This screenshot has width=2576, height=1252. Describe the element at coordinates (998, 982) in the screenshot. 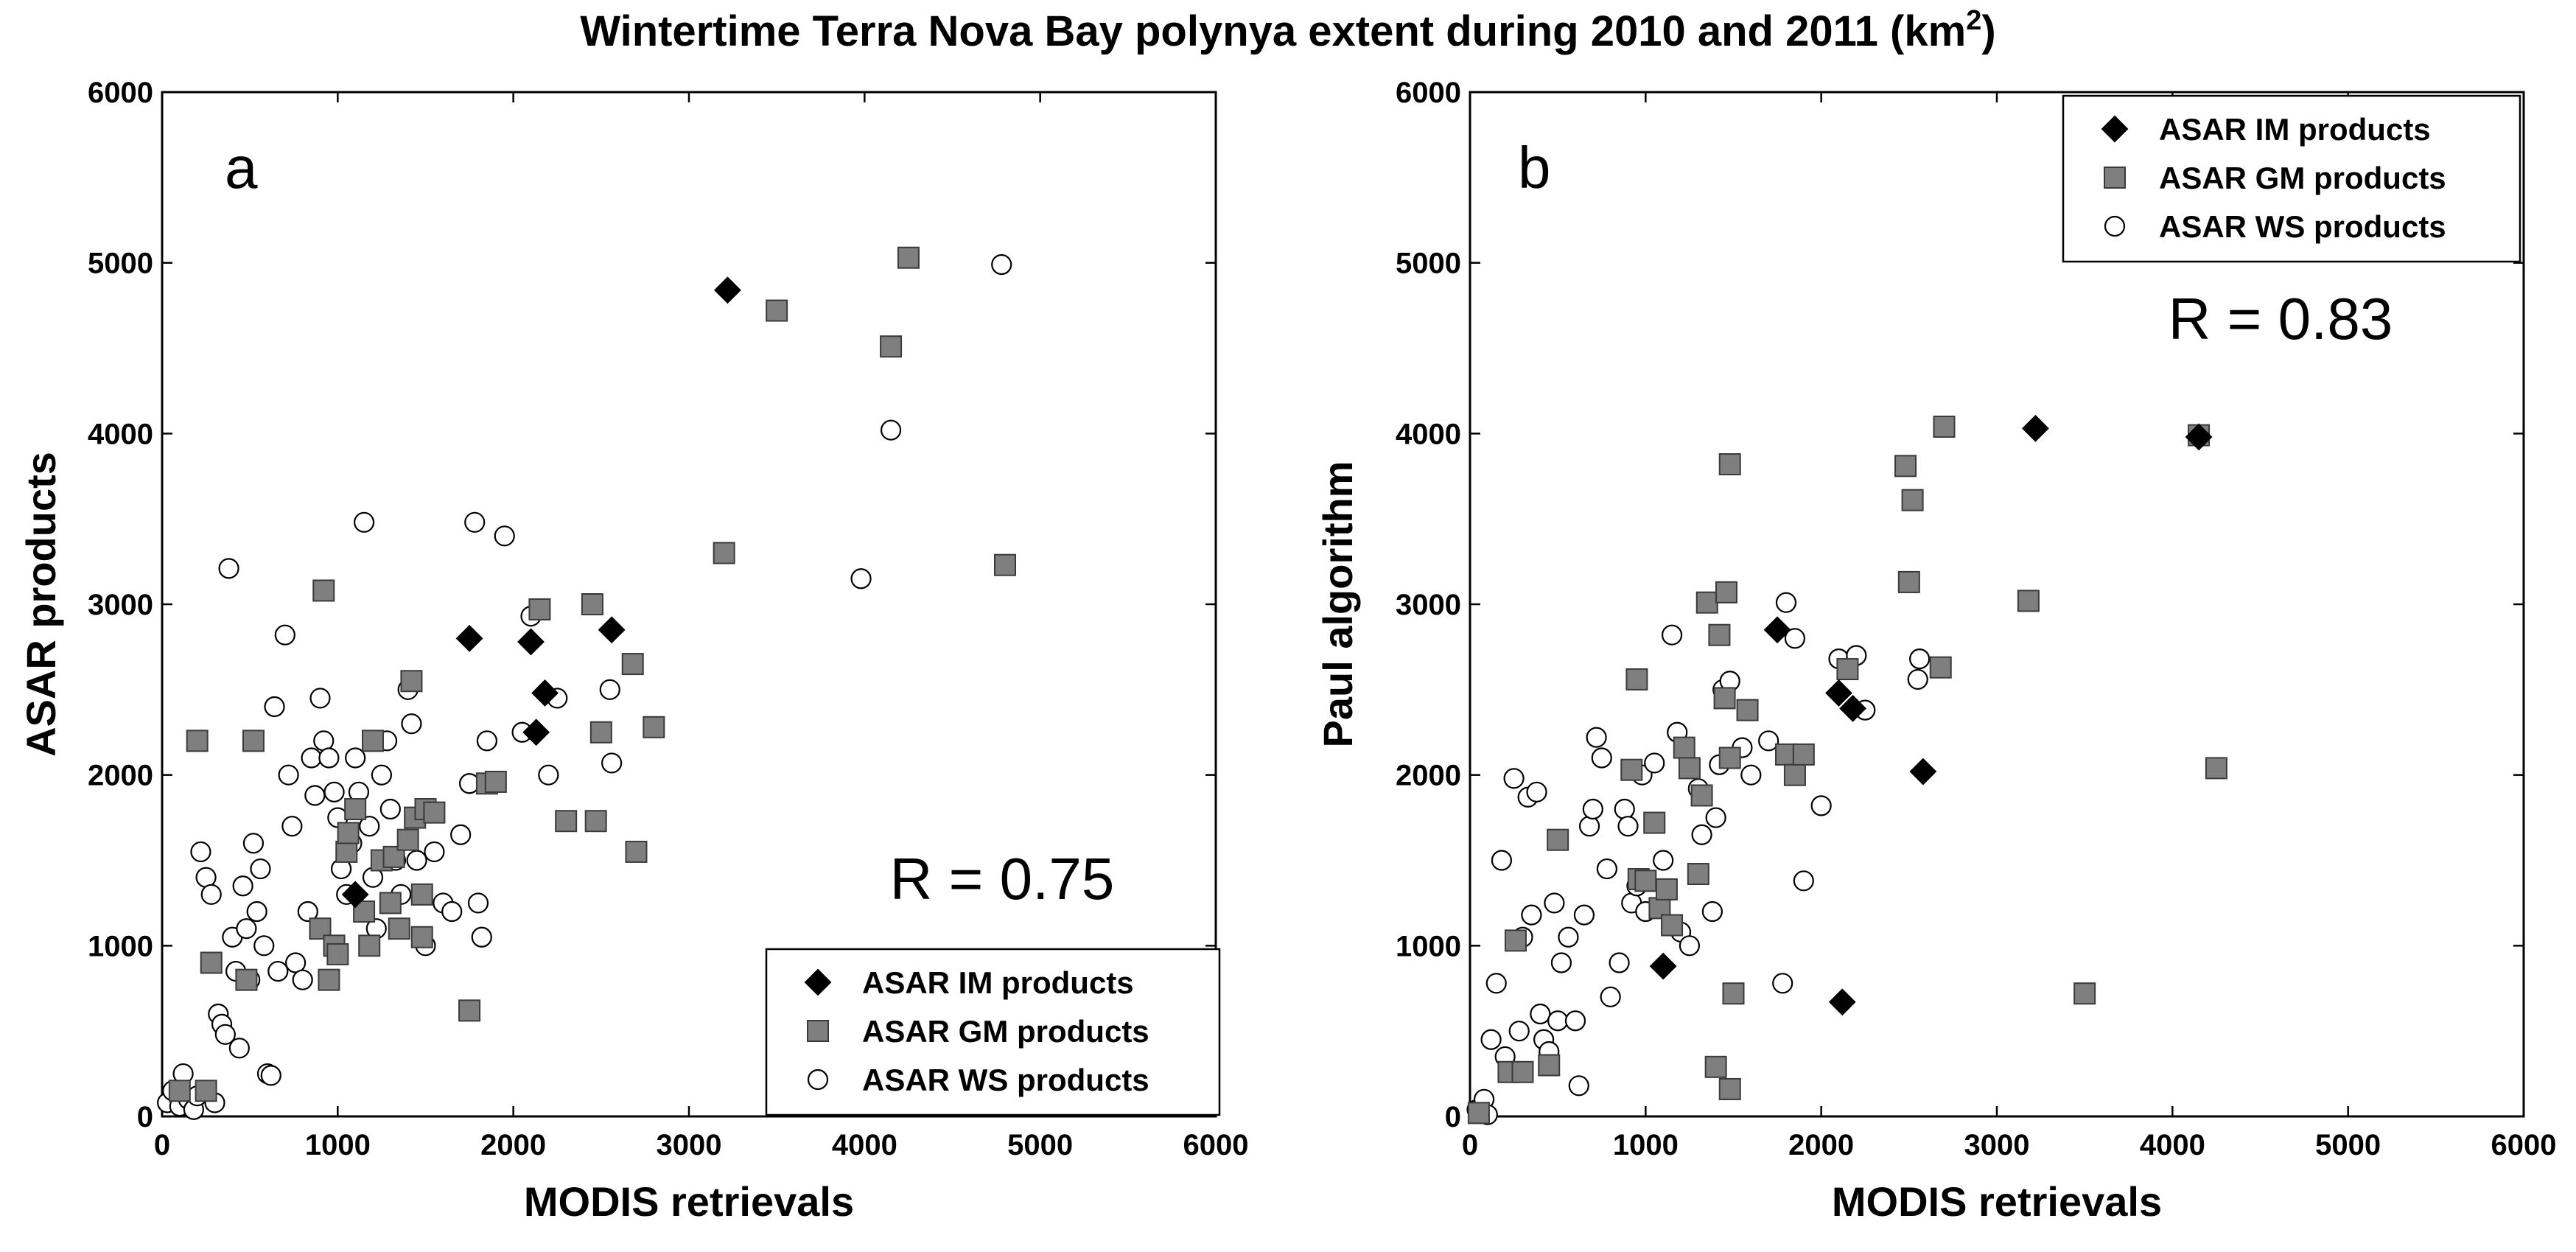

I see `legend-entry-diamond: ASAR IM products` at that location.